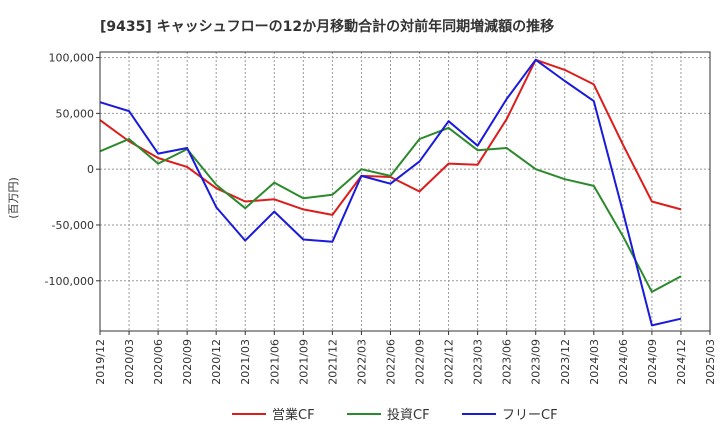 The height and width of the screenshot is (444, 720). I want to click on x-tick-label: 2021/06, so click(274, 362).